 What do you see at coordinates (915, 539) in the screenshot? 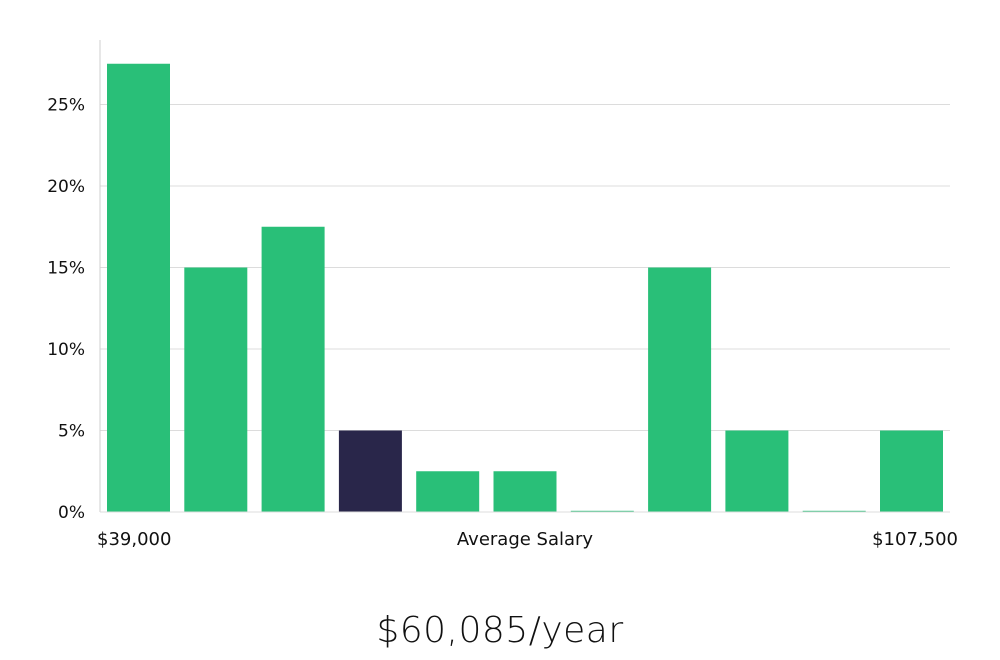
I see `x-axis-max-label: $107,500` at bounding box center [915, 539].